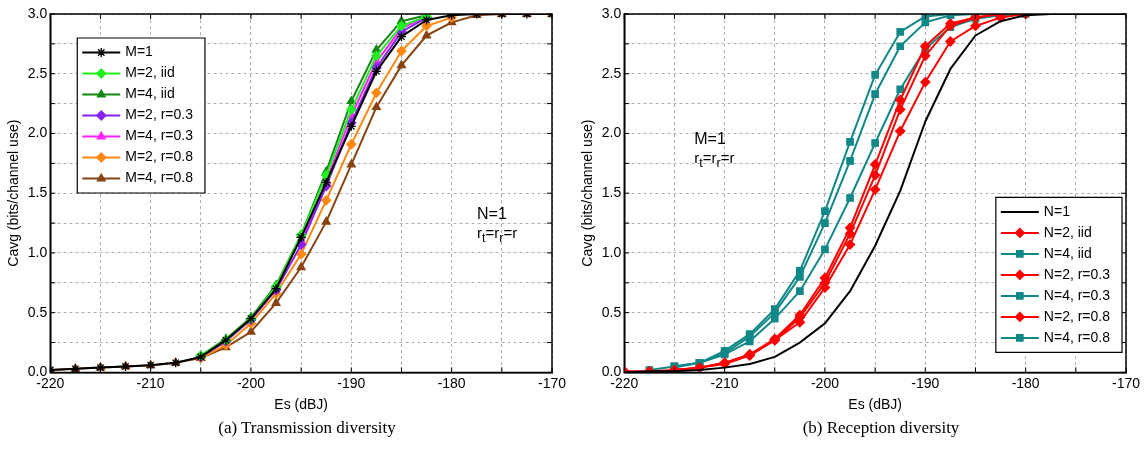 This screenshot has height=454, width=1148. I want to click on legend-label: M=4, iid, so click(150, 93).